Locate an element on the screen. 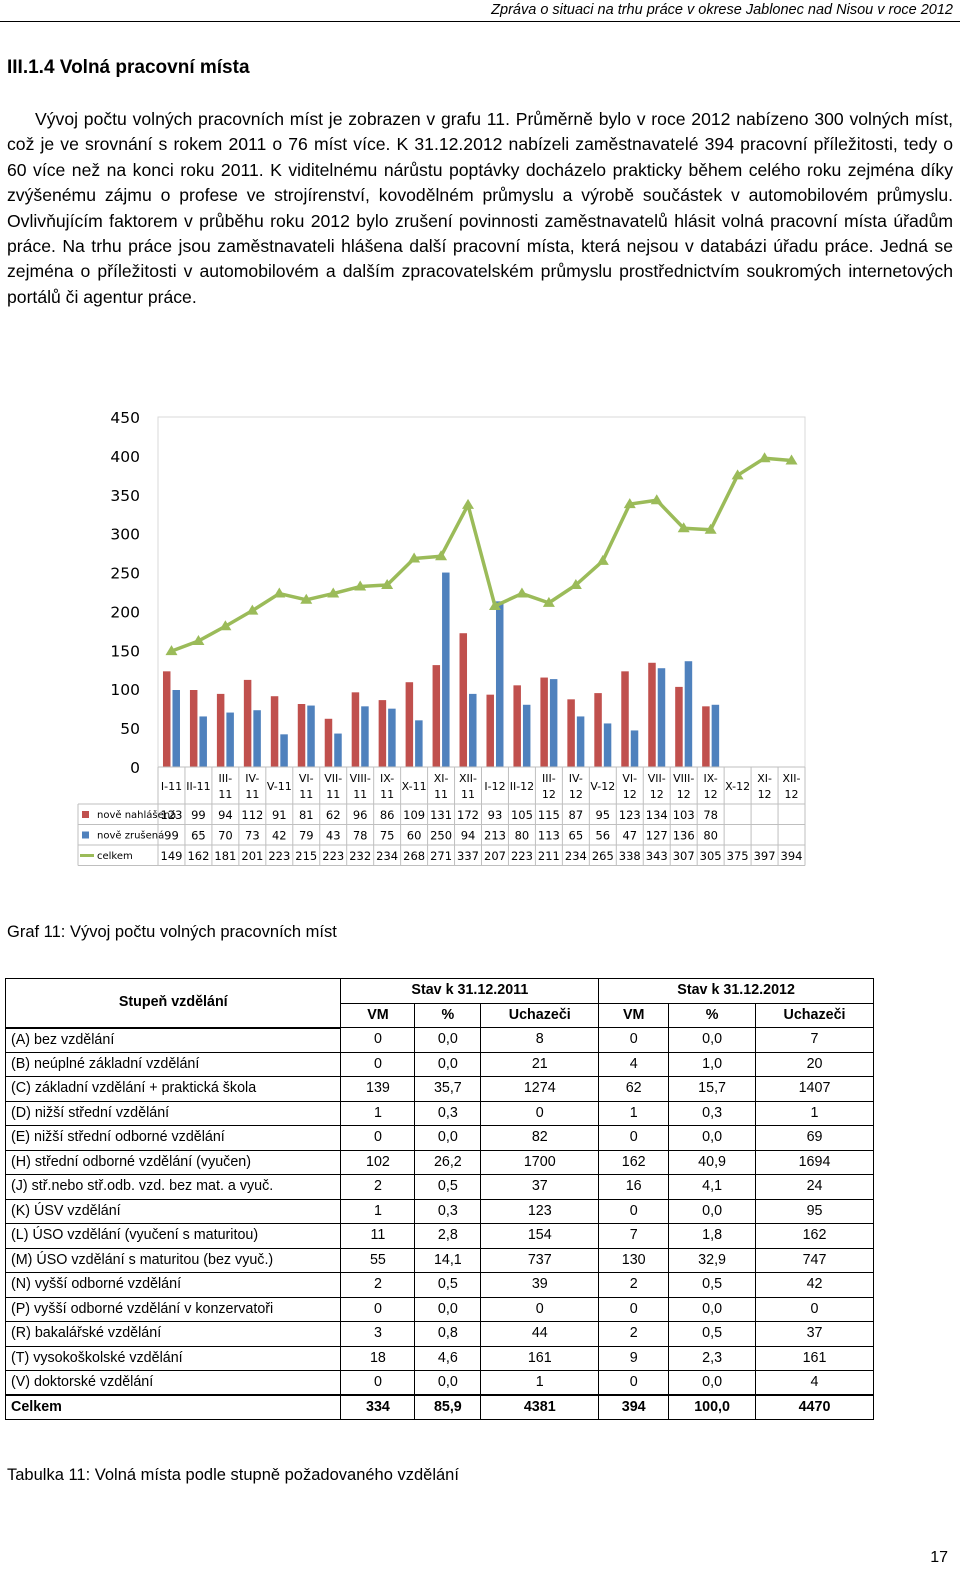  x-category-label: IV- is located at coordinates (252, 778).